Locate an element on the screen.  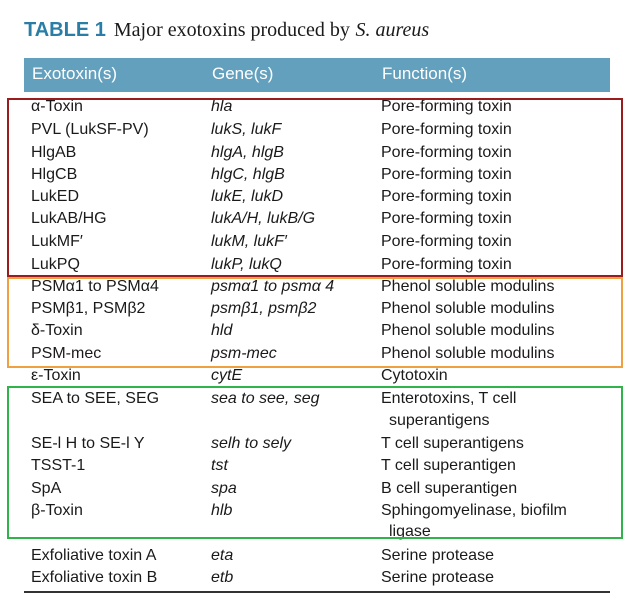
gene-cell: psmβ1, psmβ2 is located at coordinates (264, 308).